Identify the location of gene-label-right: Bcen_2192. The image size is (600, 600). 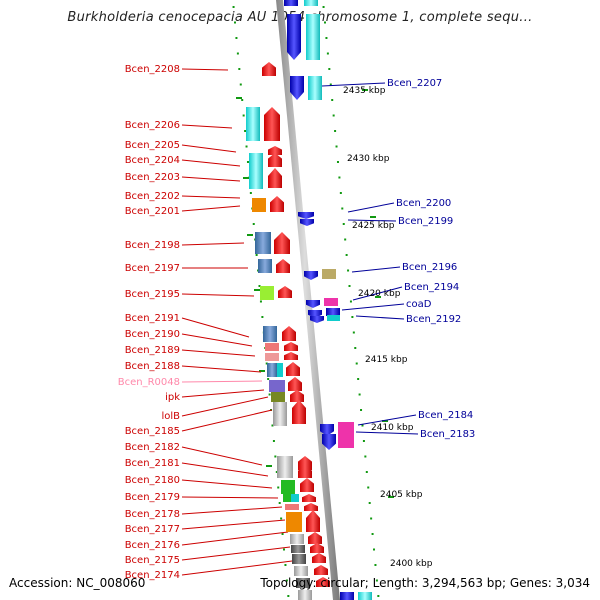
(433, 319).